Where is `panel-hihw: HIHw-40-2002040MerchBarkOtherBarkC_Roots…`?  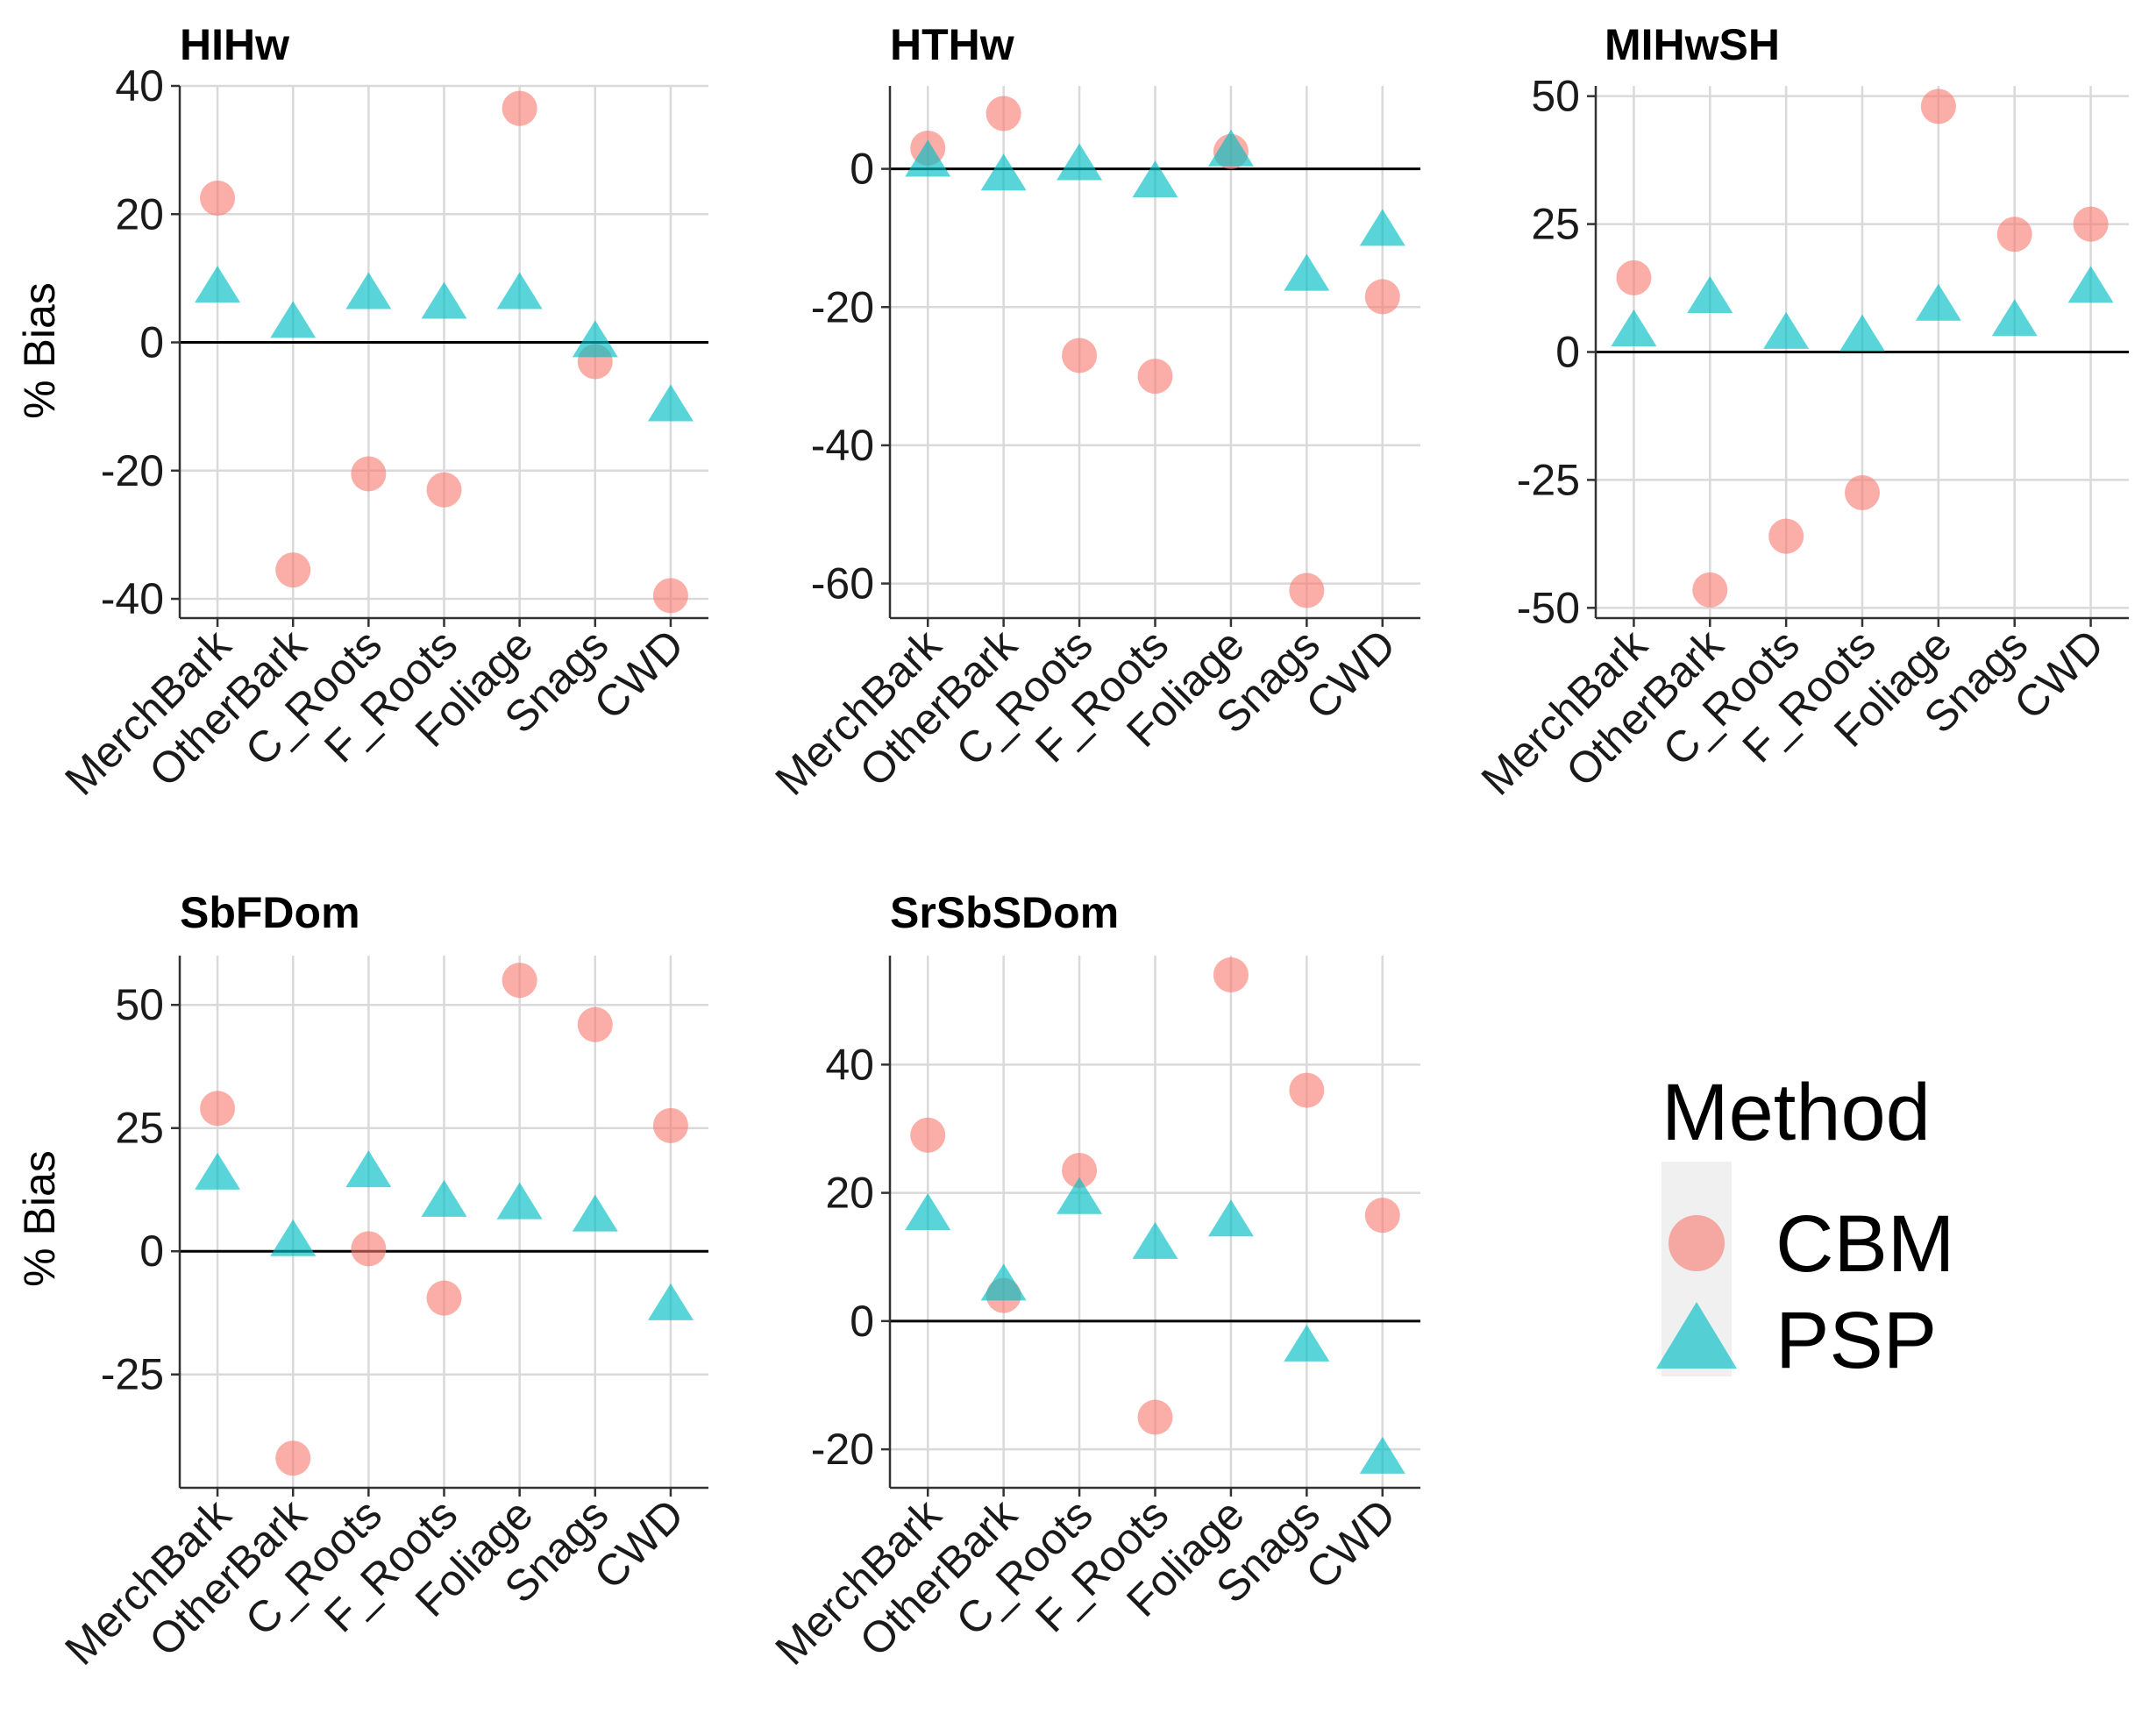
panel-hihw: HIHw-40-2002040MerchBarkOtherBarkC_Roots… is located at coordinates (361, 412).